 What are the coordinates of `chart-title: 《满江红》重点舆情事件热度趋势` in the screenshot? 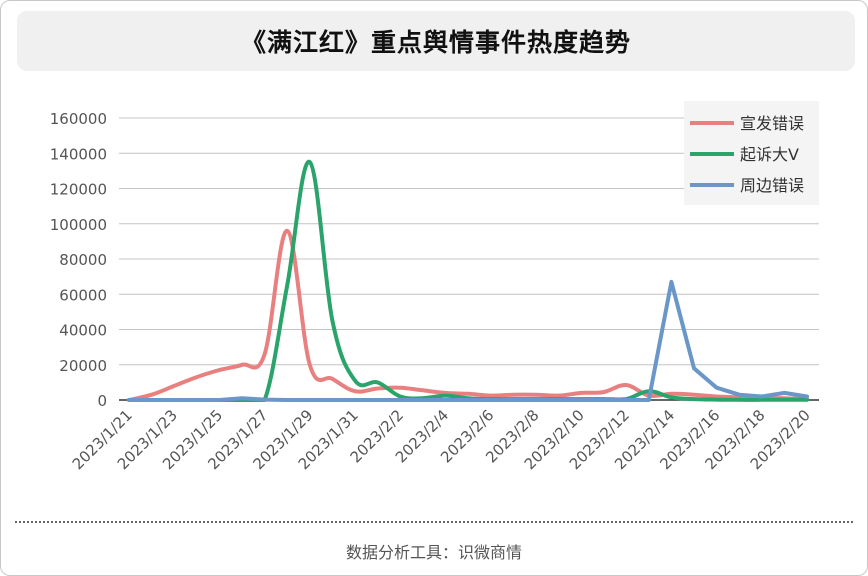 It's located at (435, 42).